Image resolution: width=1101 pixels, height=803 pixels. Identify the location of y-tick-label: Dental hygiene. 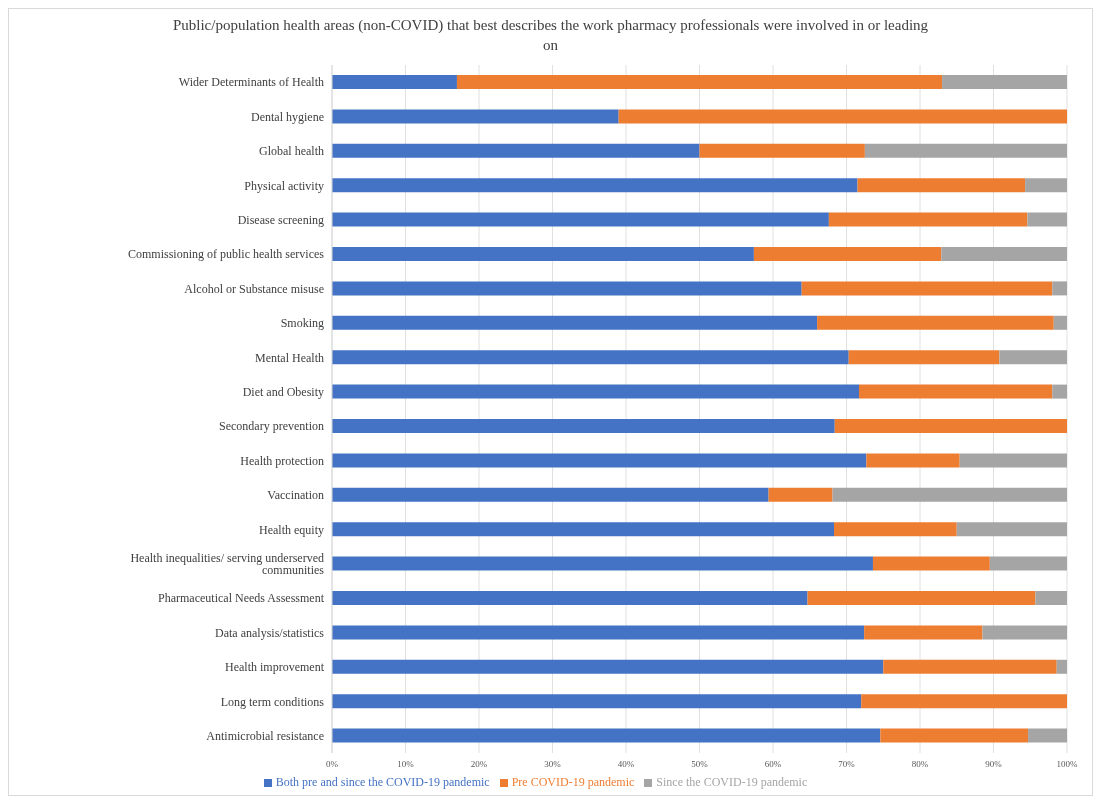
(287, 116).